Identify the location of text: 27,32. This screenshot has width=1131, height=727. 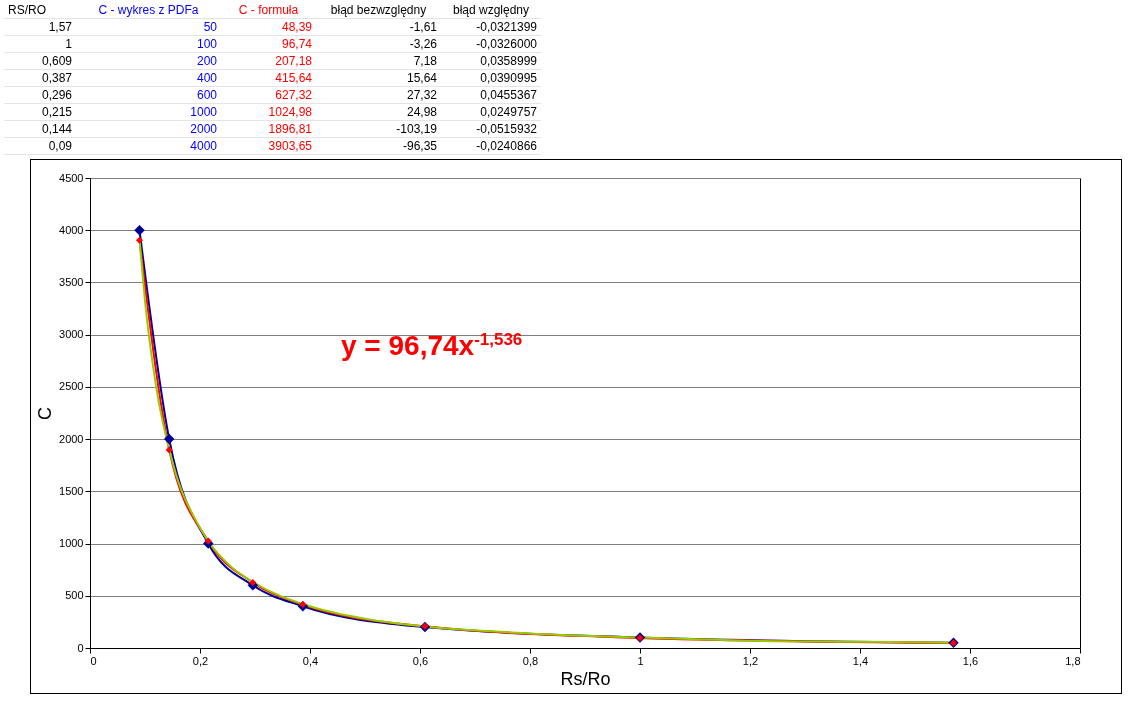
(378, 95).